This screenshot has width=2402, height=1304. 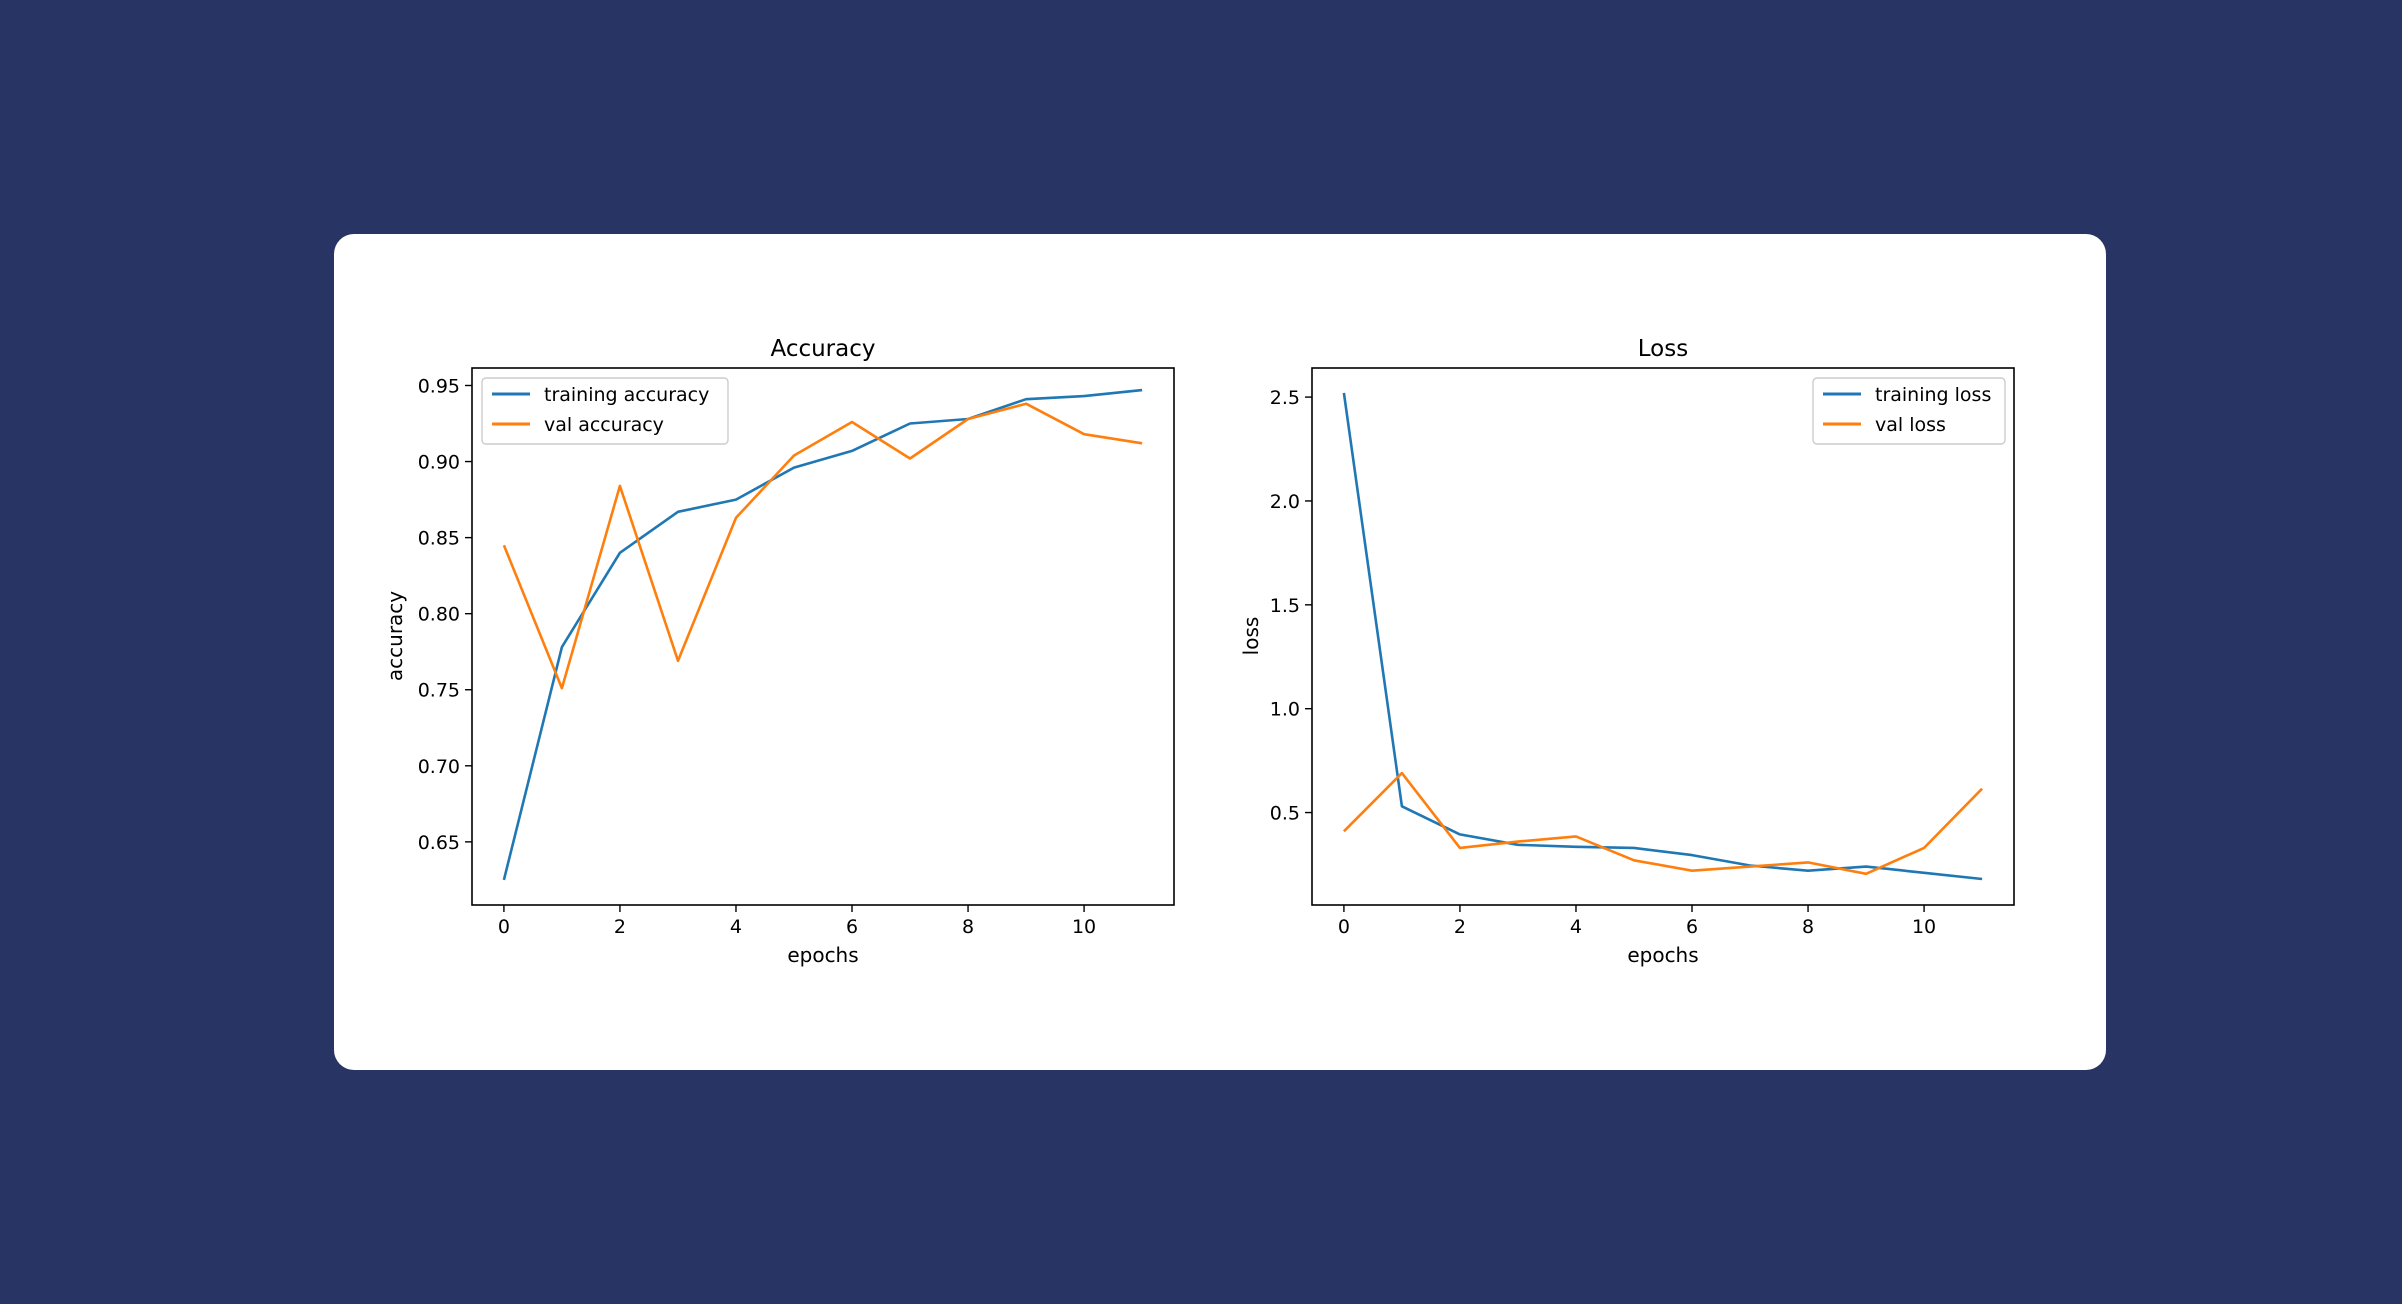 I want to click on loss-training-series-line, so click(x=1662, y=636).